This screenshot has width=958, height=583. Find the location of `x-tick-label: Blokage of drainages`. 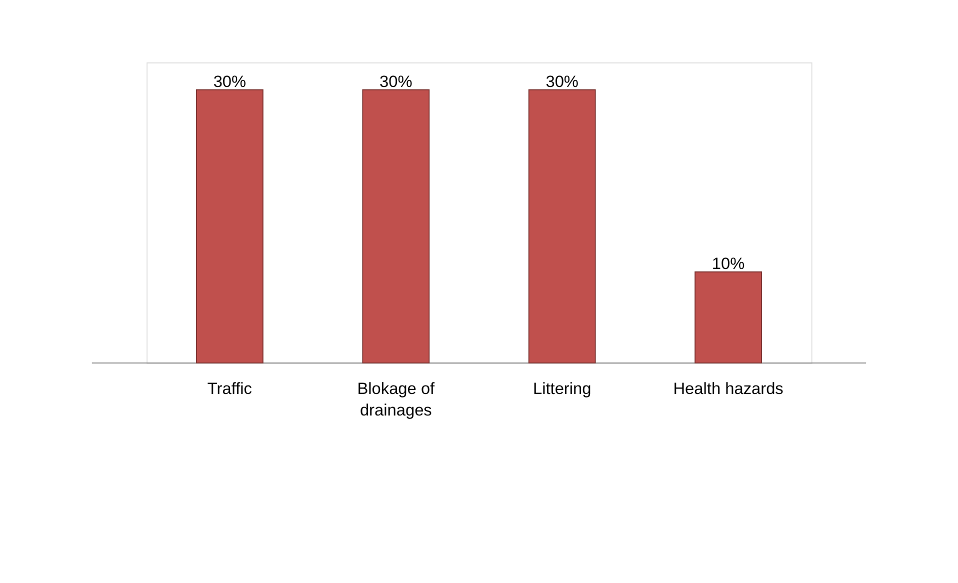

x-tick-label: Blokage of drainages is located at coordinates (396, 400).